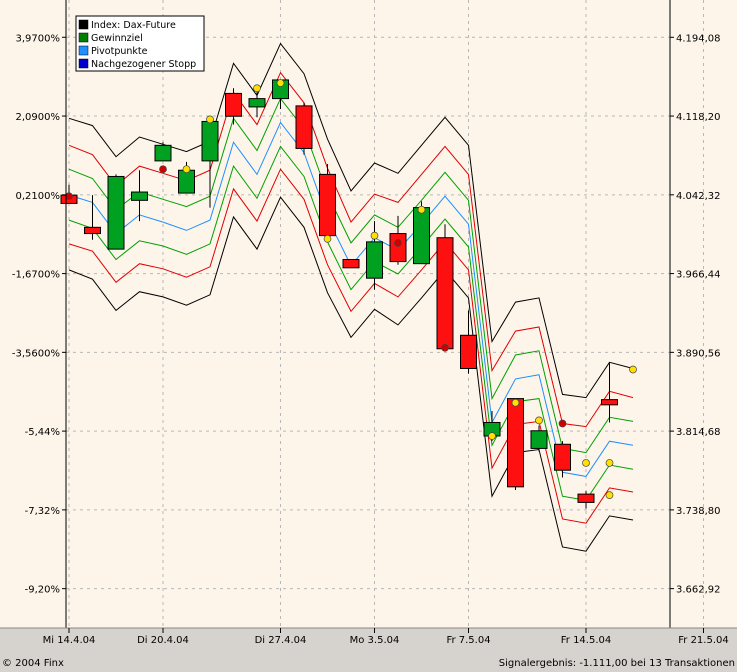  I want to click on y-right-tick-label: 3.966,44, so click(698, 275).